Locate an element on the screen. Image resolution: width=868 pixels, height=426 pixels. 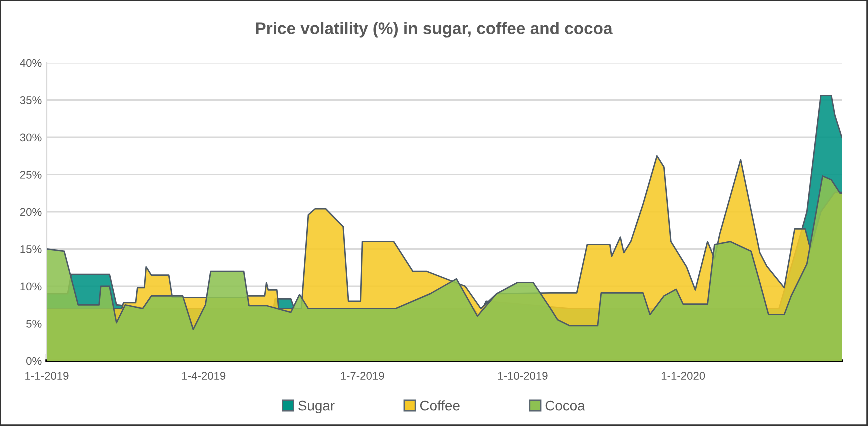
x-tick-label: 1-1-2019 is located at coordinates (47, 376).